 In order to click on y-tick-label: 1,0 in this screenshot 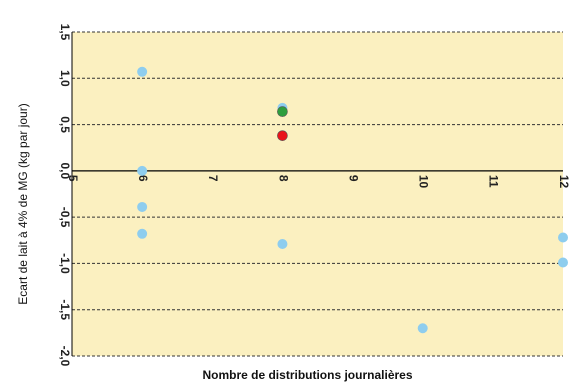, I will do `click(65, 78)`.